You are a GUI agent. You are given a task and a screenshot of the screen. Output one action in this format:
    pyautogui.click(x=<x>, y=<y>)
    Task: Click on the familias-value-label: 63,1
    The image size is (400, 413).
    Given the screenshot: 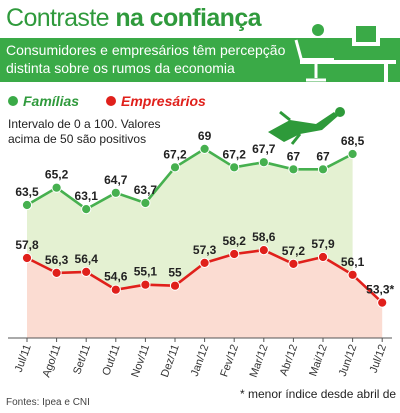 What is the action you would take?
    pyautogui.click(x=87, y=196)
    